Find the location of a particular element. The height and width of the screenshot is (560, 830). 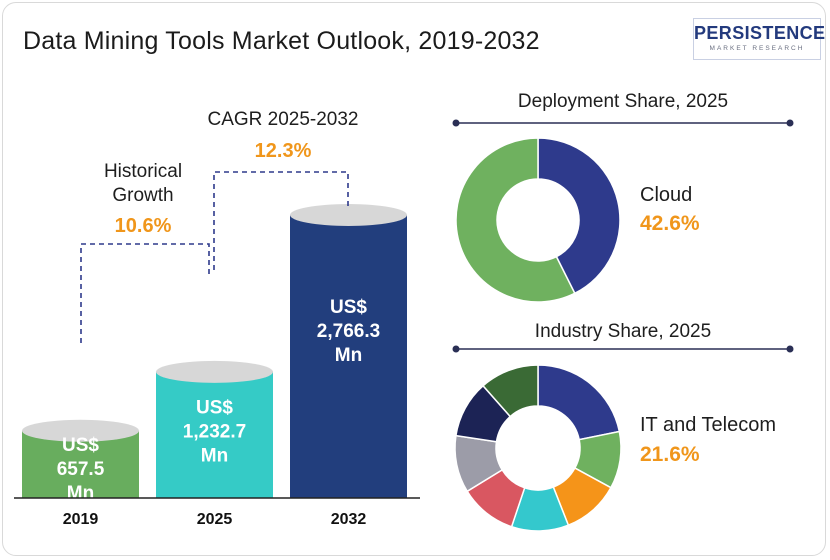

bar-value-label: 2,766.3 is located at coordinates (348, 331).